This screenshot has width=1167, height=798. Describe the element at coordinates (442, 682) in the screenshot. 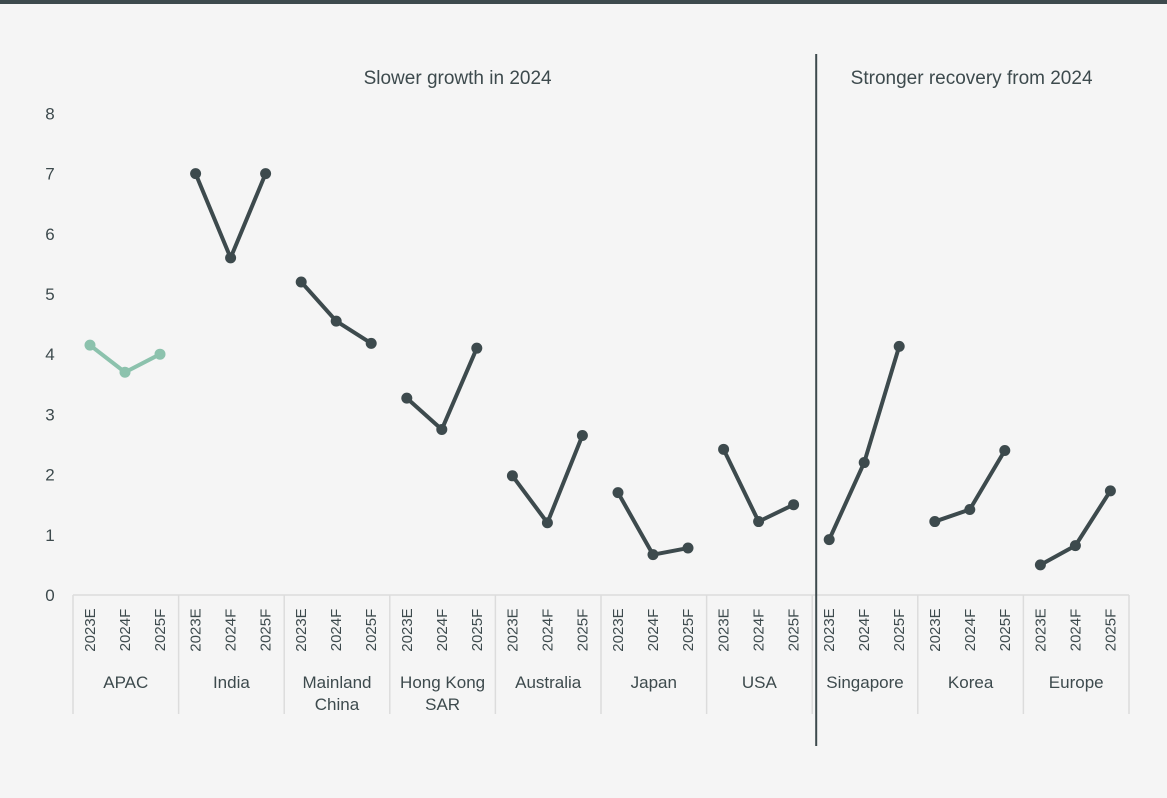

I see `category-label: Hong Kong` at that location.